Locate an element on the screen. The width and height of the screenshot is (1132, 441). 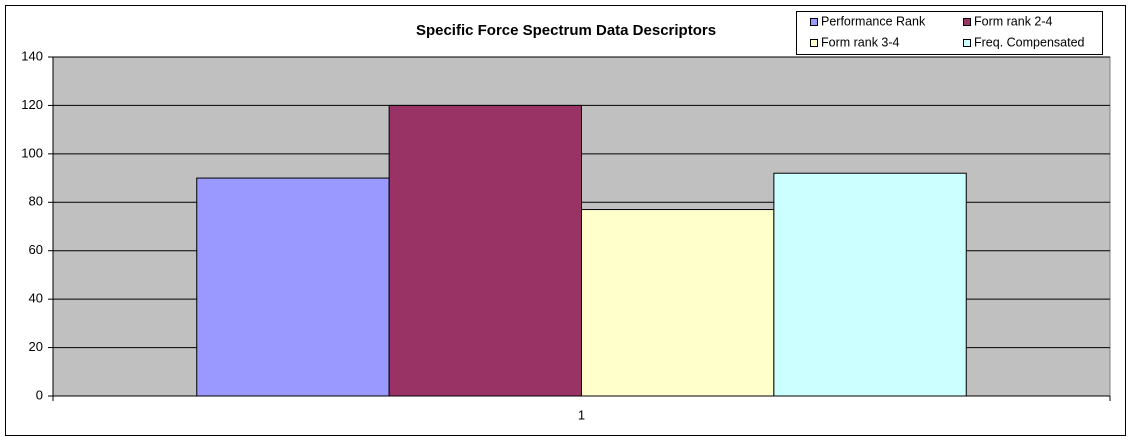
legend-label: Form rank 2-4 is located at coordinates (1013, 21).